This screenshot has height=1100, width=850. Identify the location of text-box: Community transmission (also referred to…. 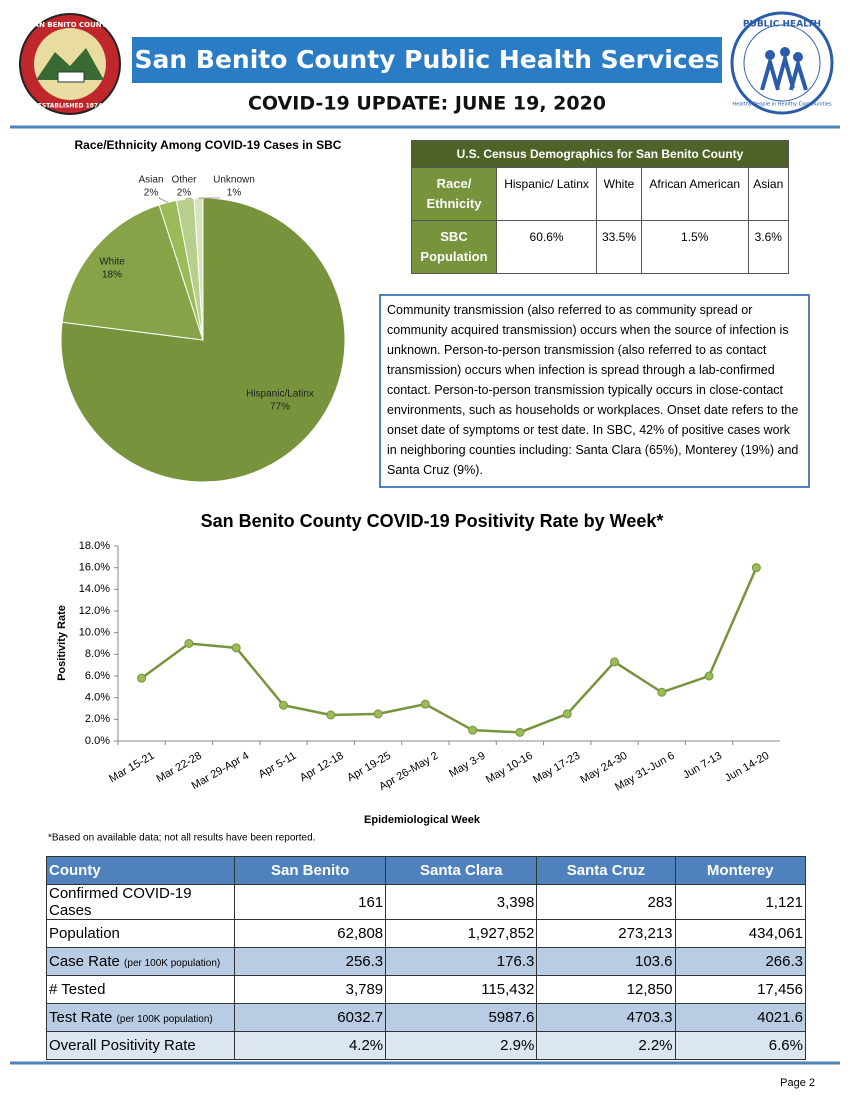
(594, 391).